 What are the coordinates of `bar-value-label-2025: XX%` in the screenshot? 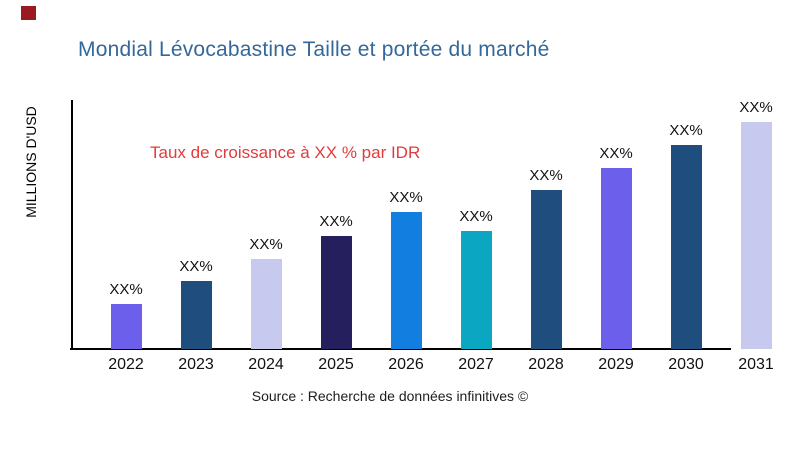 It's located at (336, 221).